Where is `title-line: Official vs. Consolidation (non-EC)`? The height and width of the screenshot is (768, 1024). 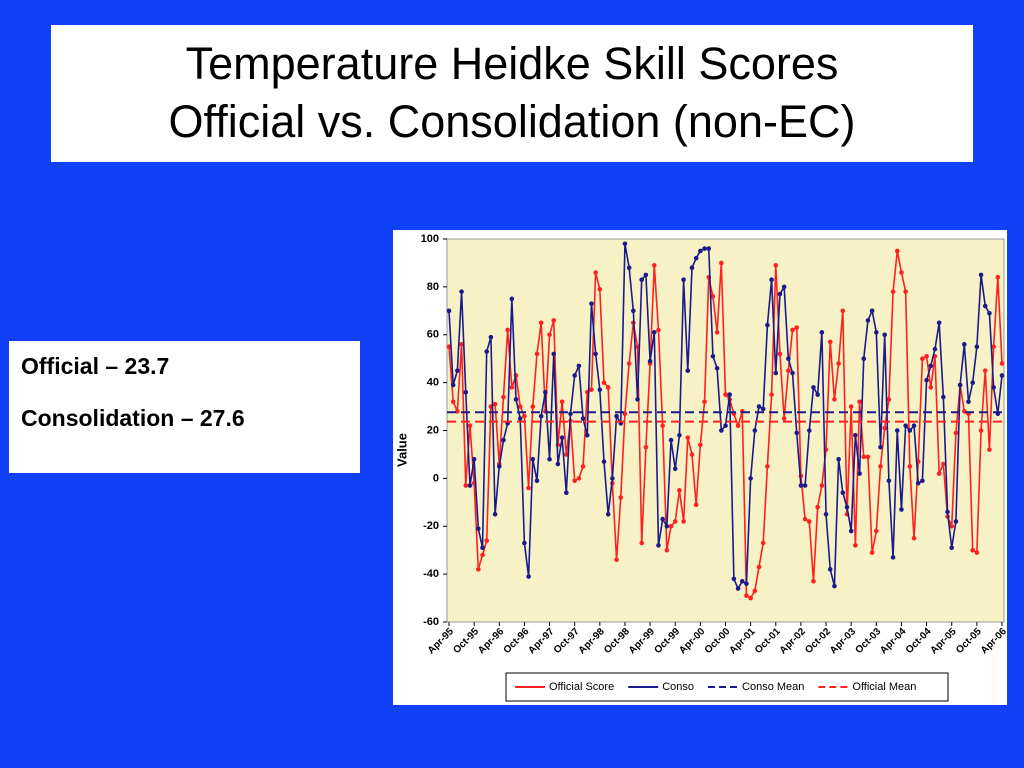
title-line: Official vs. Consolidation (non-EC) is located at coordinates (512, 121).